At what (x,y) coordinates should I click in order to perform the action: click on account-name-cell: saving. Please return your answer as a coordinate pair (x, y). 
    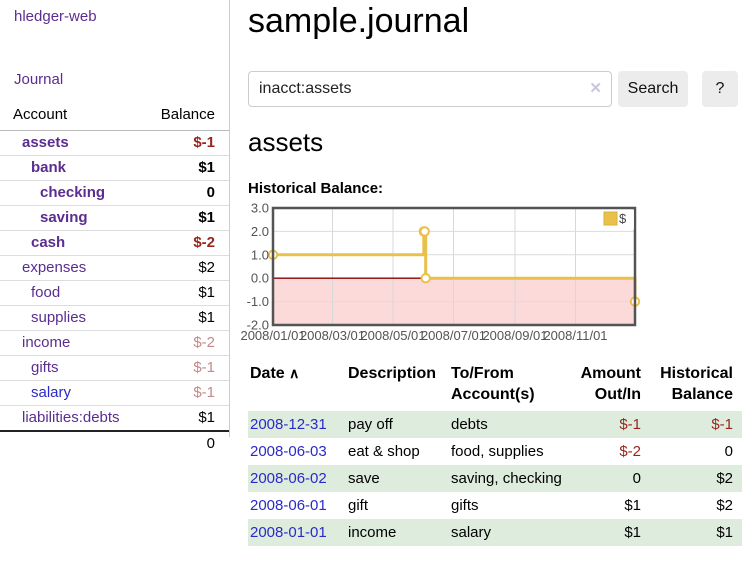
    Looking at the image, I should click on (73, 218).